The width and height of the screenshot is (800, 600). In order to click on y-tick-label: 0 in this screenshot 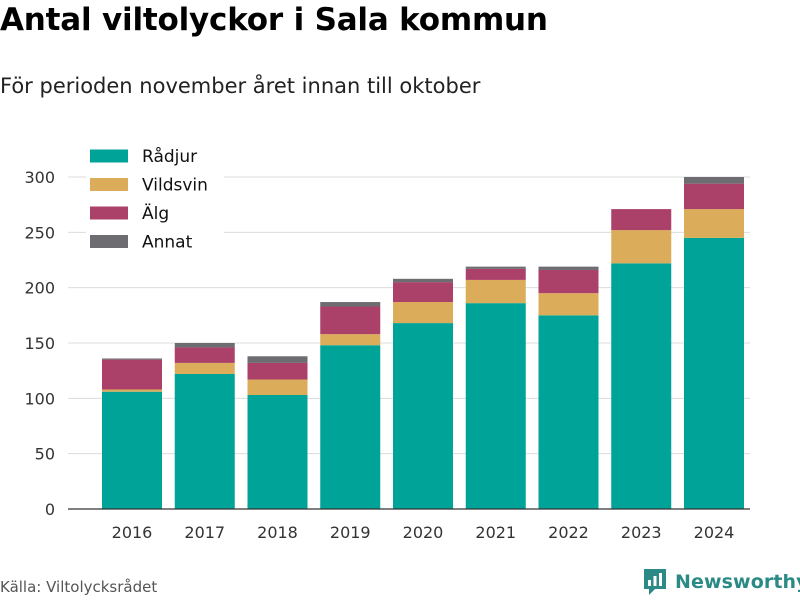, I will do `click(50, 509)`.